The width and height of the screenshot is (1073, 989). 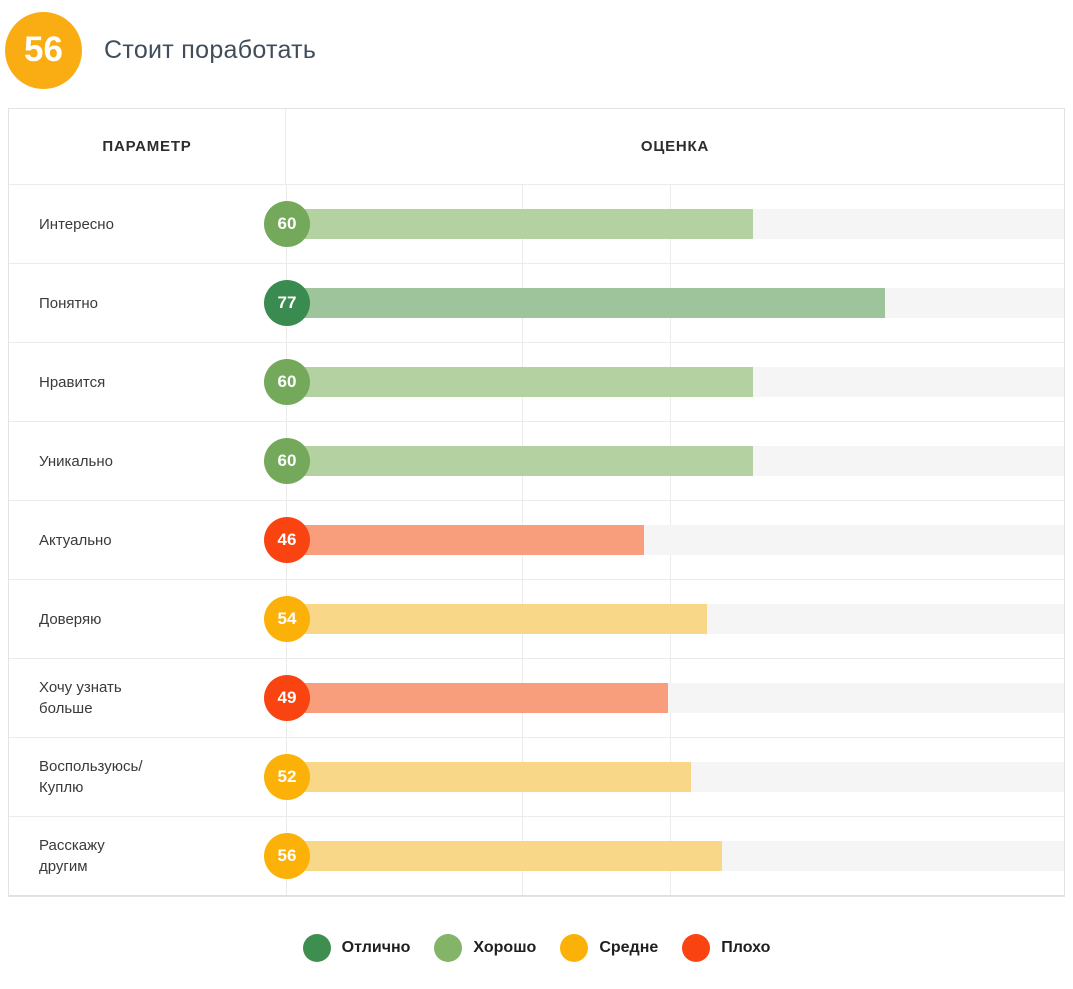 I want to click on score-value-badge: 54, so click(x=287, y=619).